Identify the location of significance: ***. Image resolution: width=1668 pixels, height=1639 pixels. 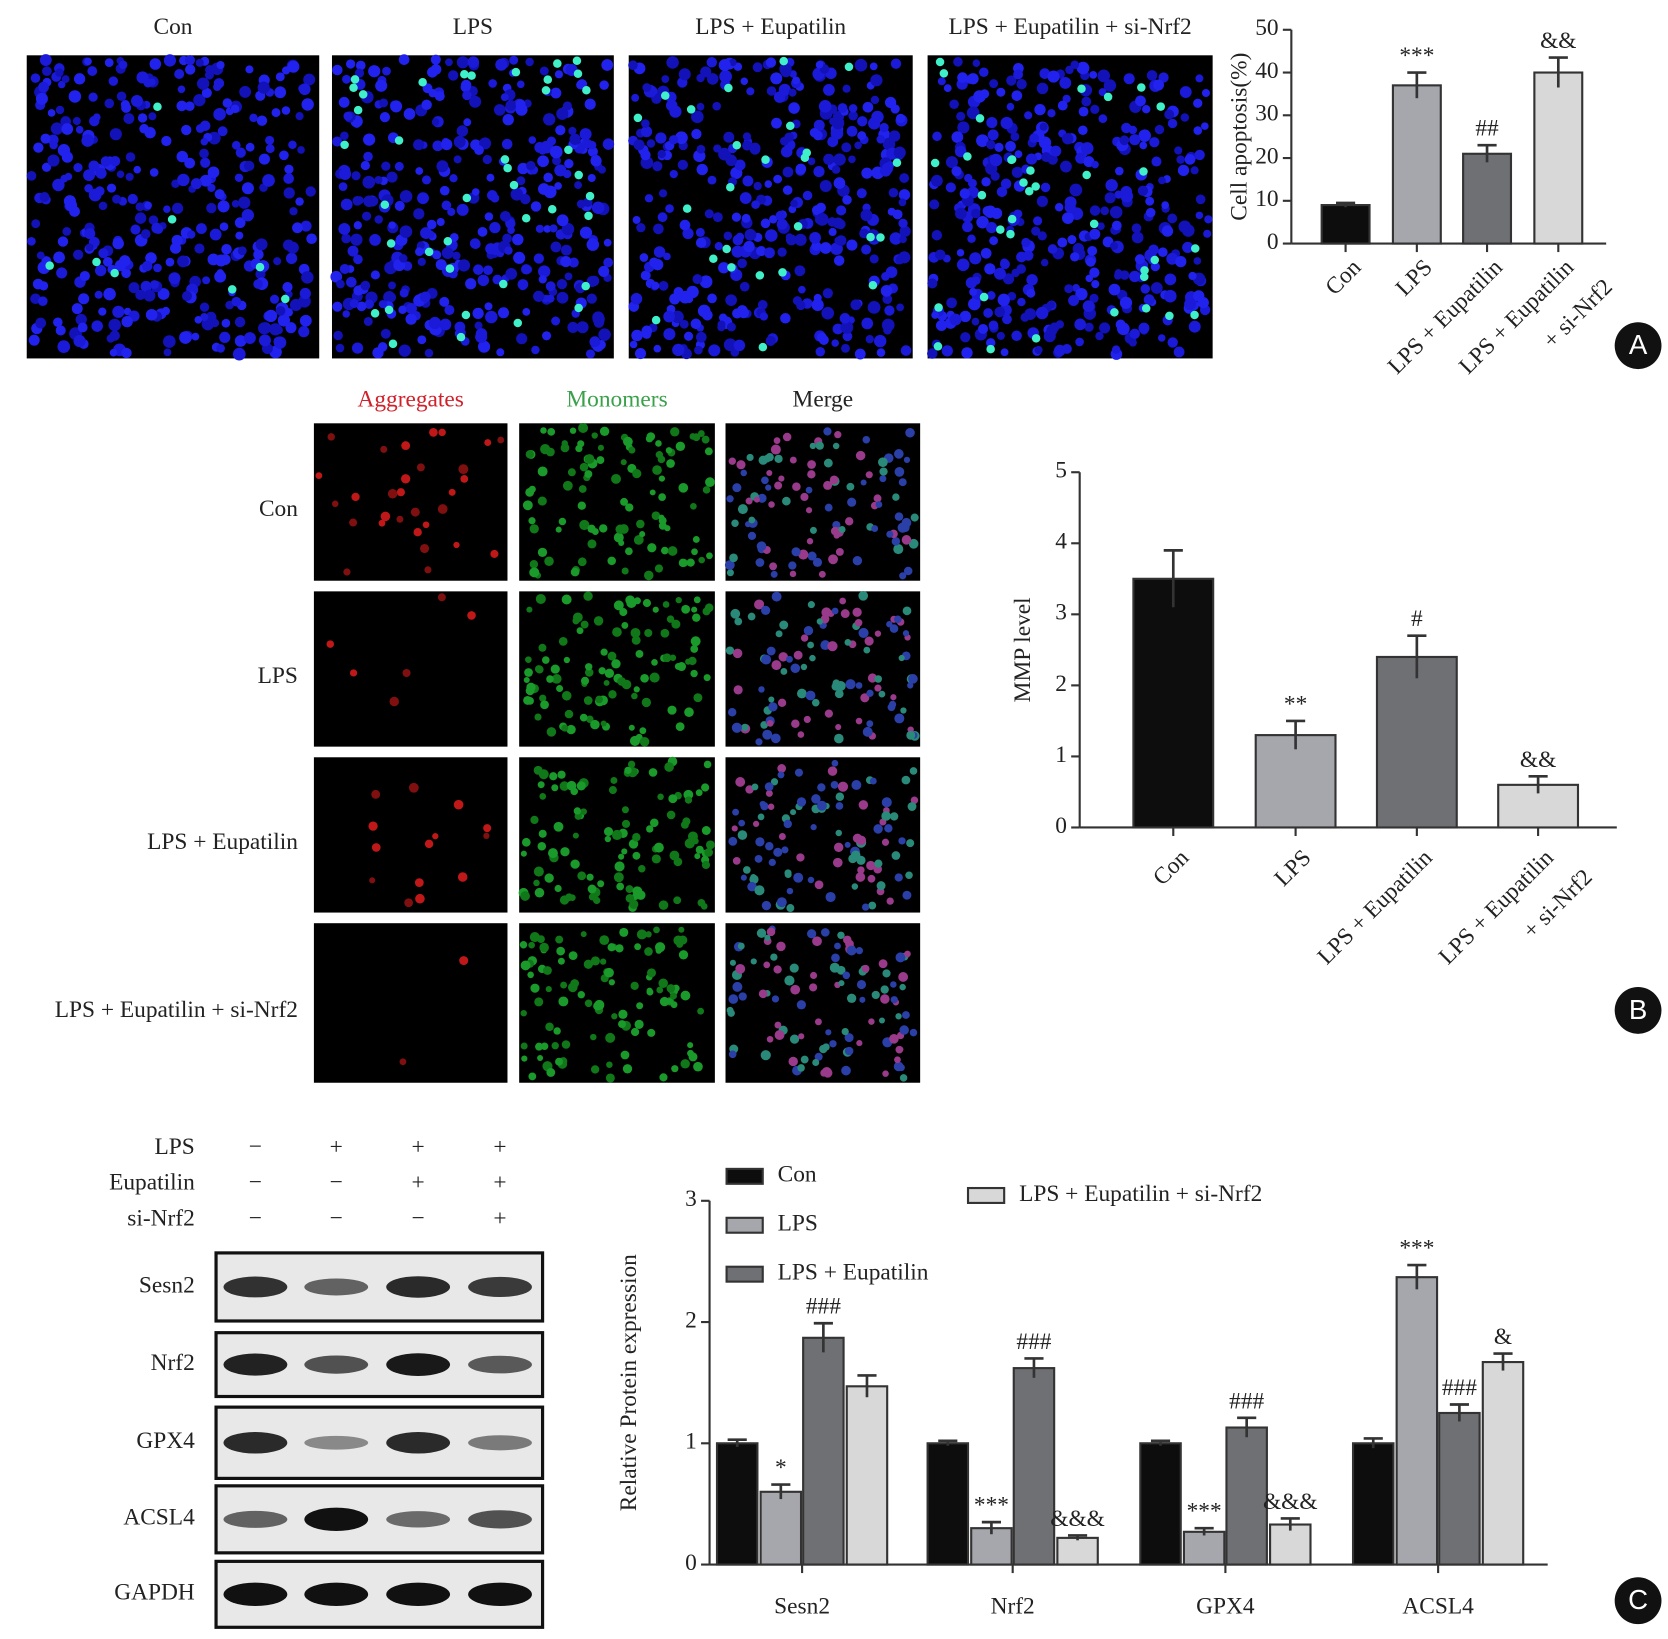
(1416, 1249).